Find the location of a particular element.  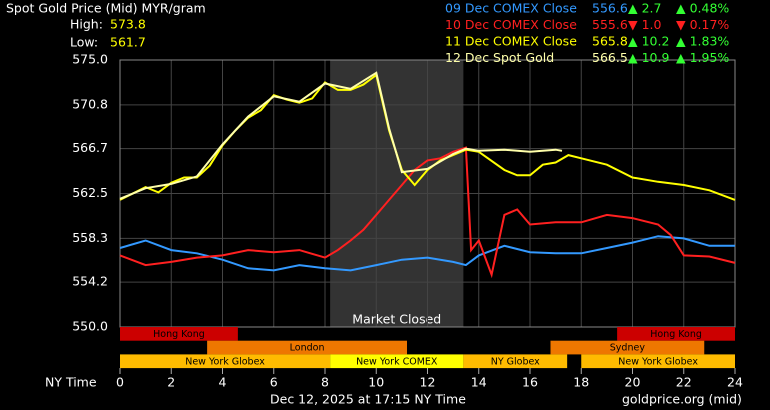

legend-percent: ▼ 0.17% is located at coordinates (702, 24).